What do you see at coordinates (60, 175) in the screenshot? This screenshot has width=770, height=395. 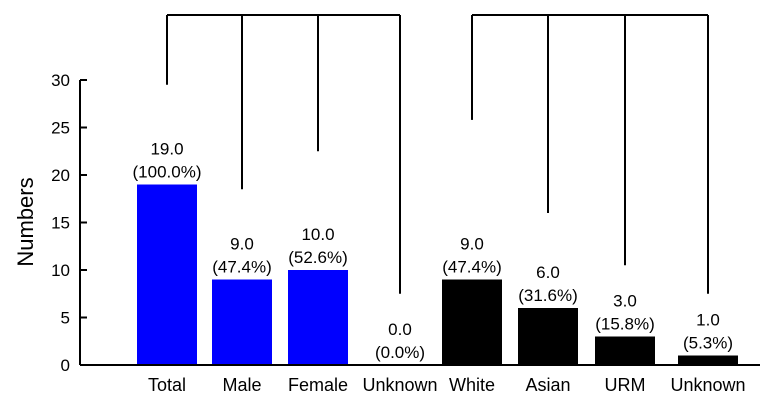 I see `y-tick-label: 20` at bounding box center [60, 175].